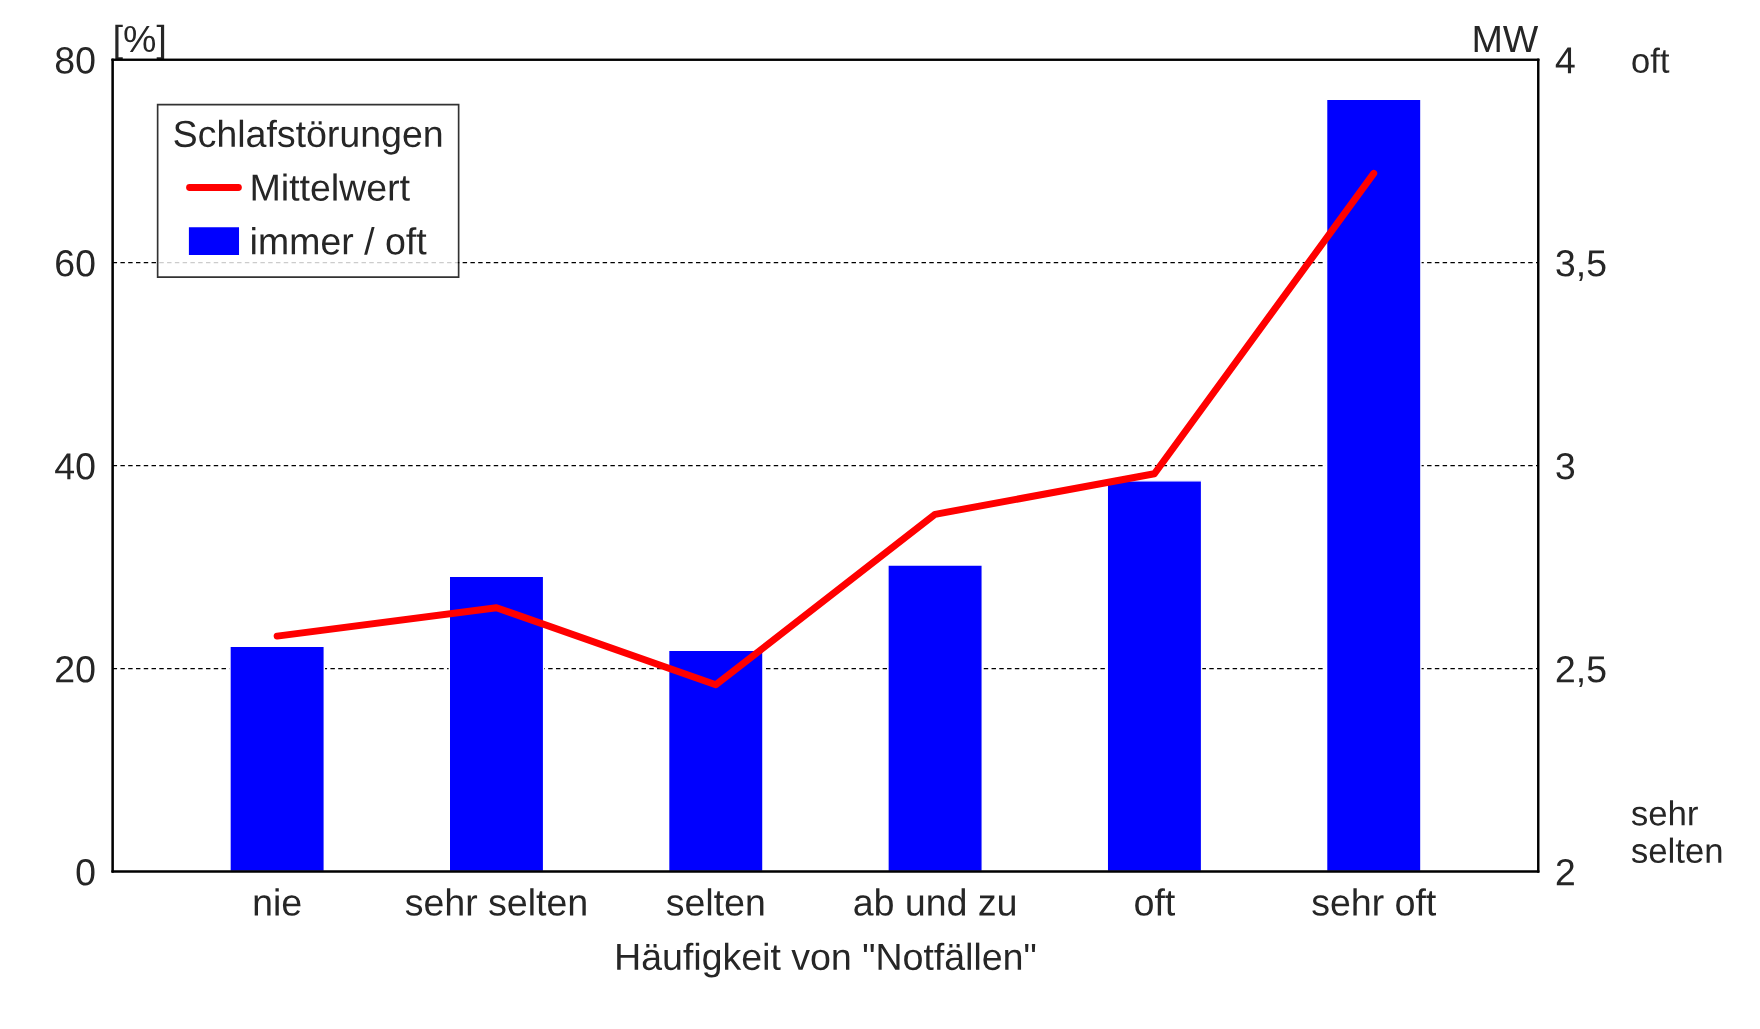  Describe the element at coordinates (331, 187) in the screenshot. I see `legend-label: Mittelwert` at that location.